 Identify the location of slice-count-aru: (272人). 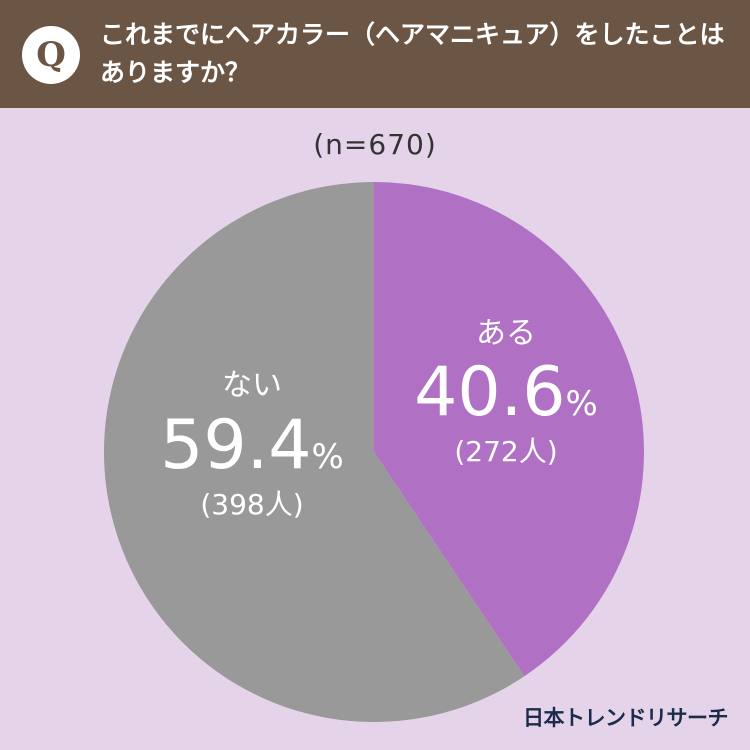
(505, 451).